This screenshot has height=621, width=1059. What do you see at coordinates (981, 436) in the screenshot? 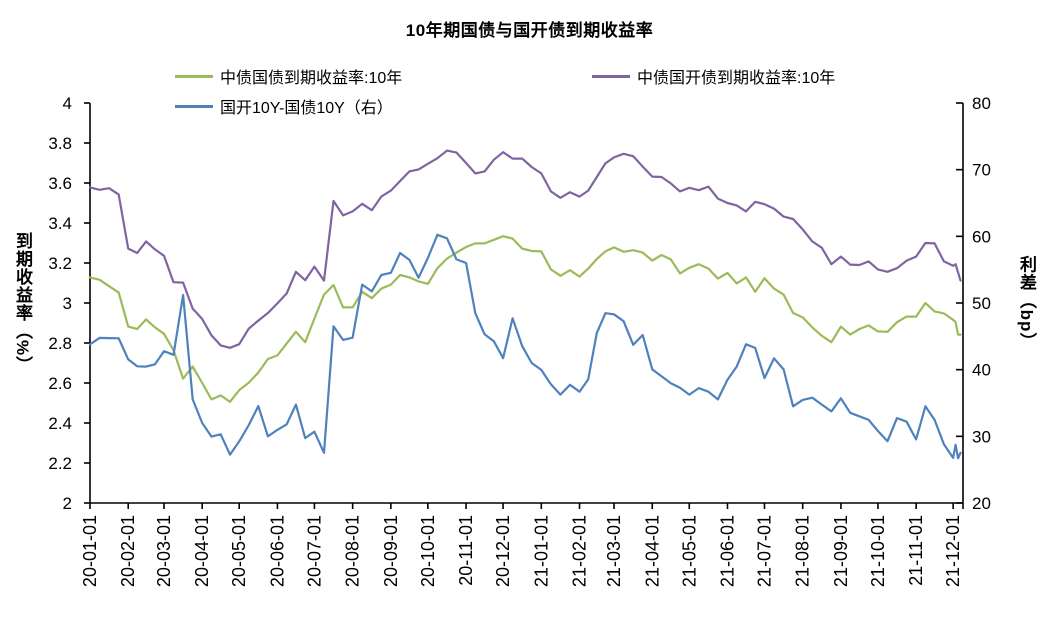
I see `svg-text: 30` at bounding box center [981, 436].